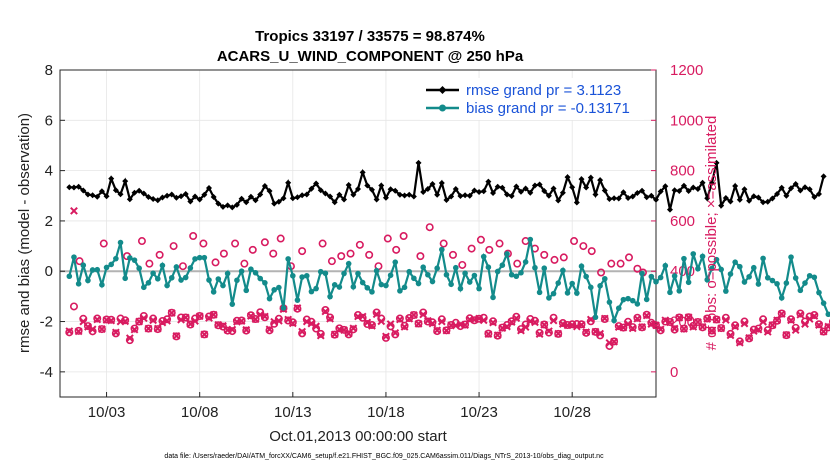 Image resolution: width=830 pixels, height=470 pixels. Describe the element at coordinates (49, 120) in the screenshot. I see `y-tick-label: 6` at that location.